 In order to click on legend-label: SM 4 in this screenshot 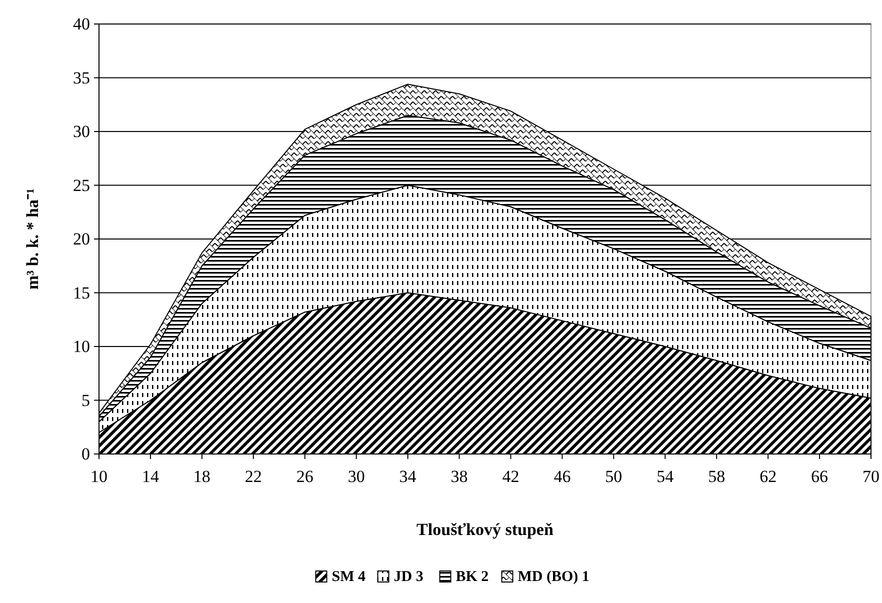, I will do `click(349, 577)`.